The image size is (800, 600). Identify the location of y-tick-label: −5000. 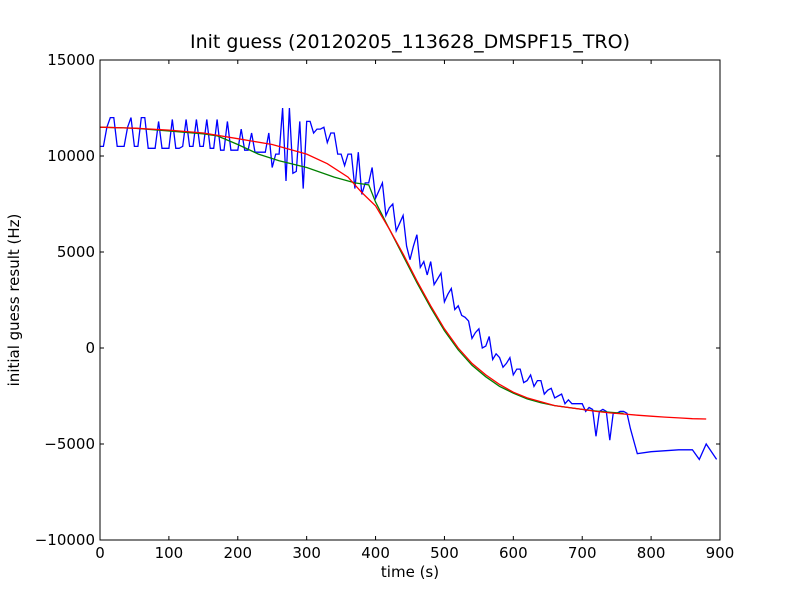
(69, 444).